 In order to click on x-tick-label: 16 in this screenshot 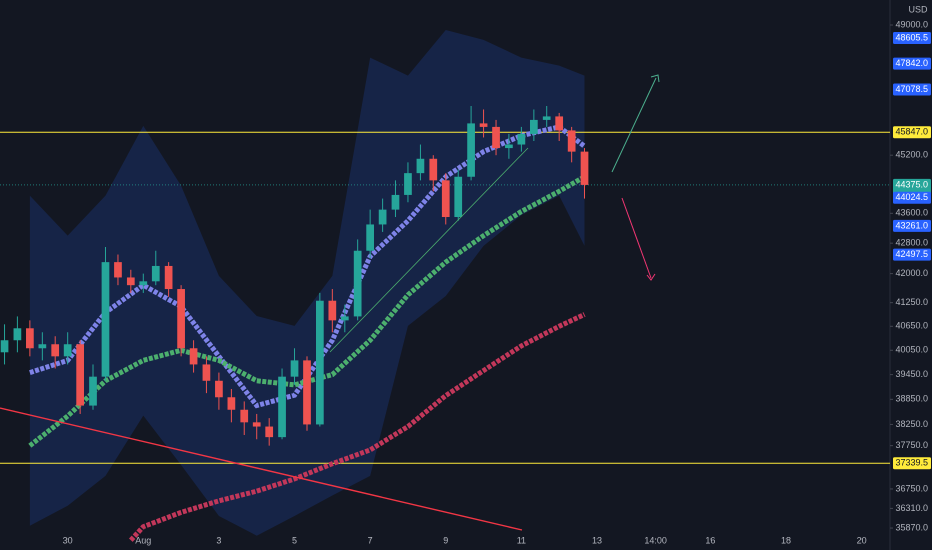, I will do `click(710, 540)`.